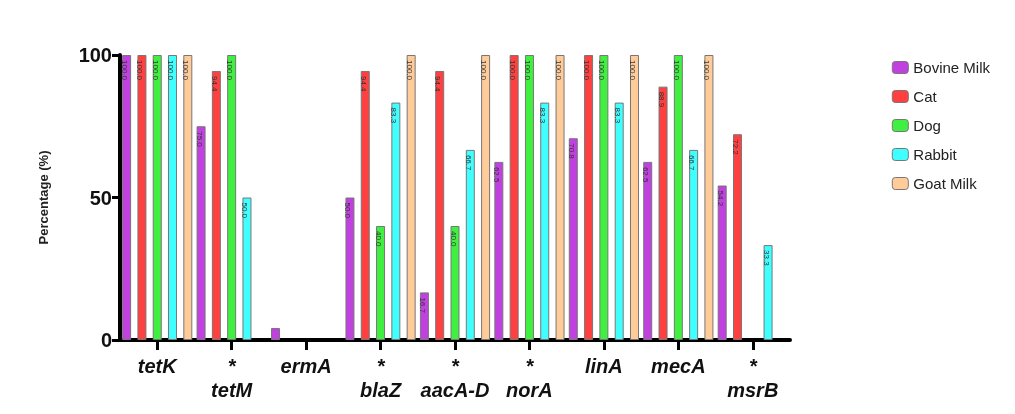 The width and height of the screenshot is (1015, 414). I want to click on x-tick-label: * tetM, so click(232, 378).